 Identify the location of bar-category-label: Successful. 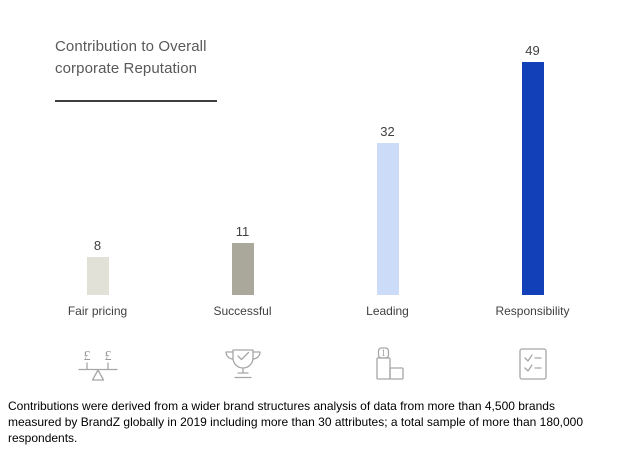
(242, 311).